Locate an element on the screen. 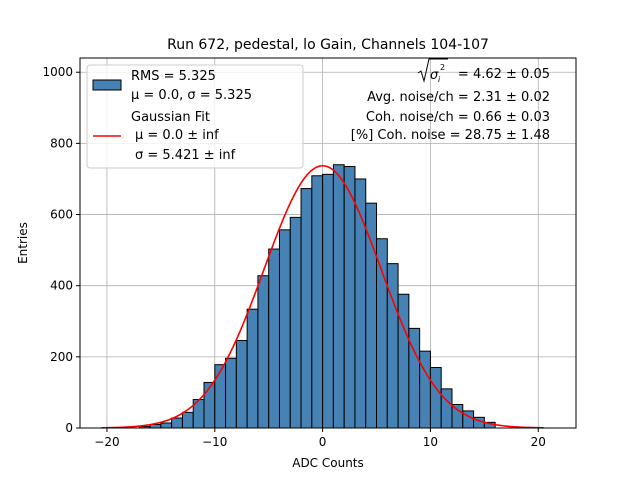 The width and height of the screenshot is (640, 484). x-axis-ticks: −20 −10 0 10 20 is located at coordinates (320, 438).